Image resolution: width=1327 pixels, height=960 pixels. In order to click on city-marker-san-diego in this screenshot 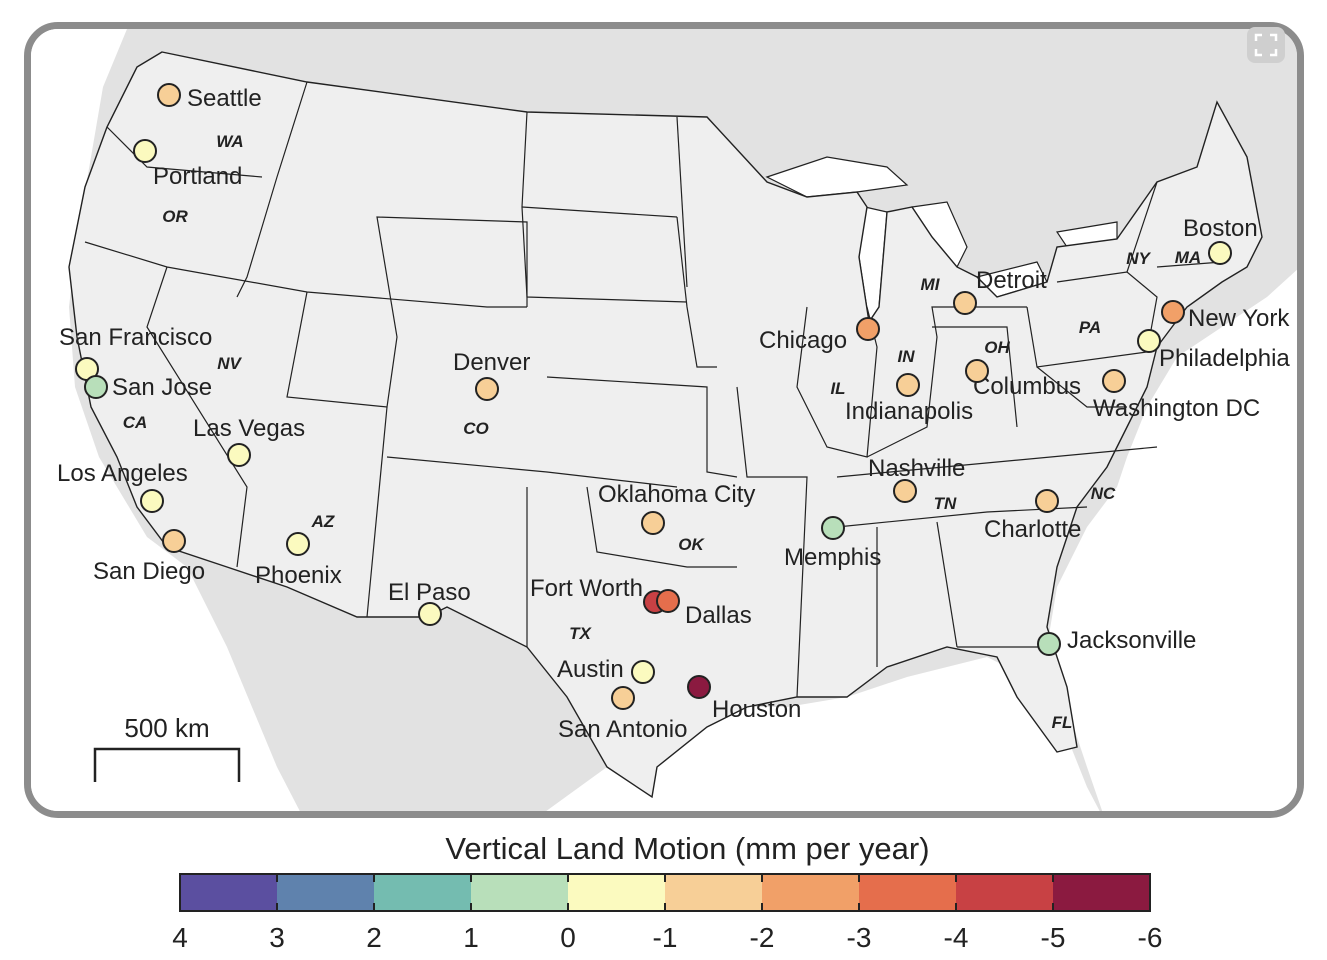, I will do `click(174, 541)`.